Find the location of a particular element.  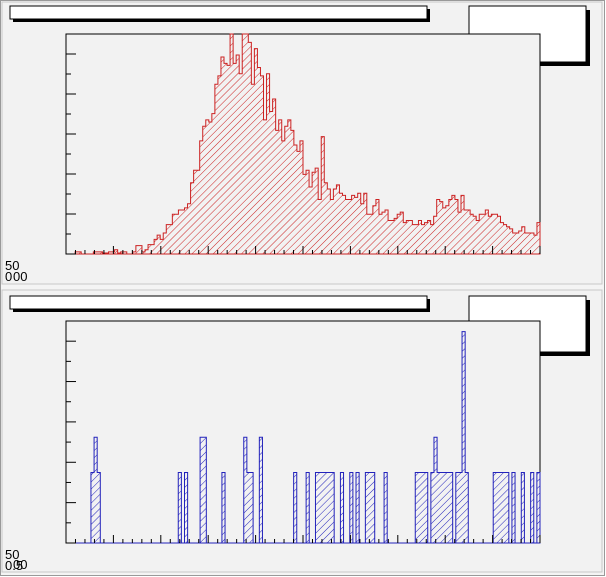

top-axis-labels: 50 00 0 is located at coordinates (16, 271).